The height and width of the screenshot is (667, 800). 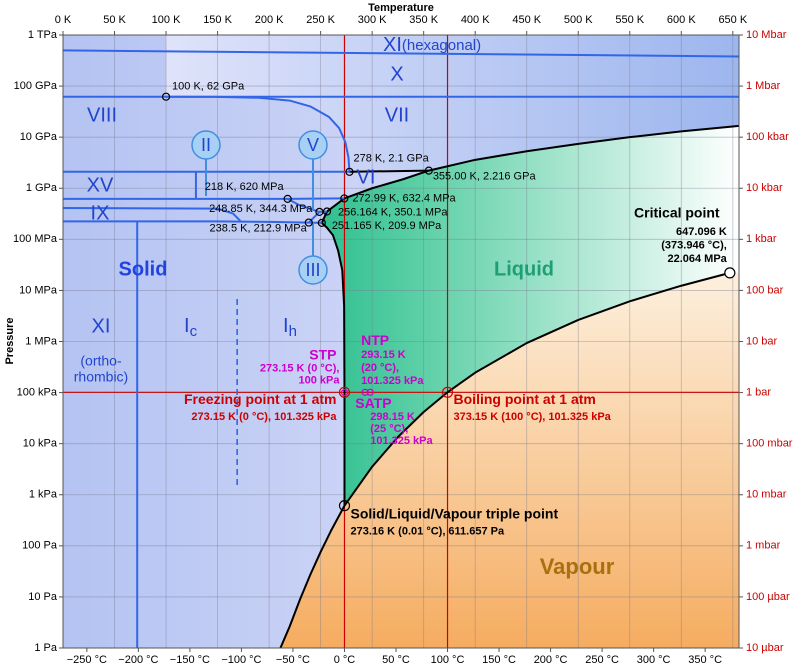 What do you see at coordinates (764, 188) in the screenshot?
I see `y2-tick-label: 10 kbar` at bounding box center [764, 188].